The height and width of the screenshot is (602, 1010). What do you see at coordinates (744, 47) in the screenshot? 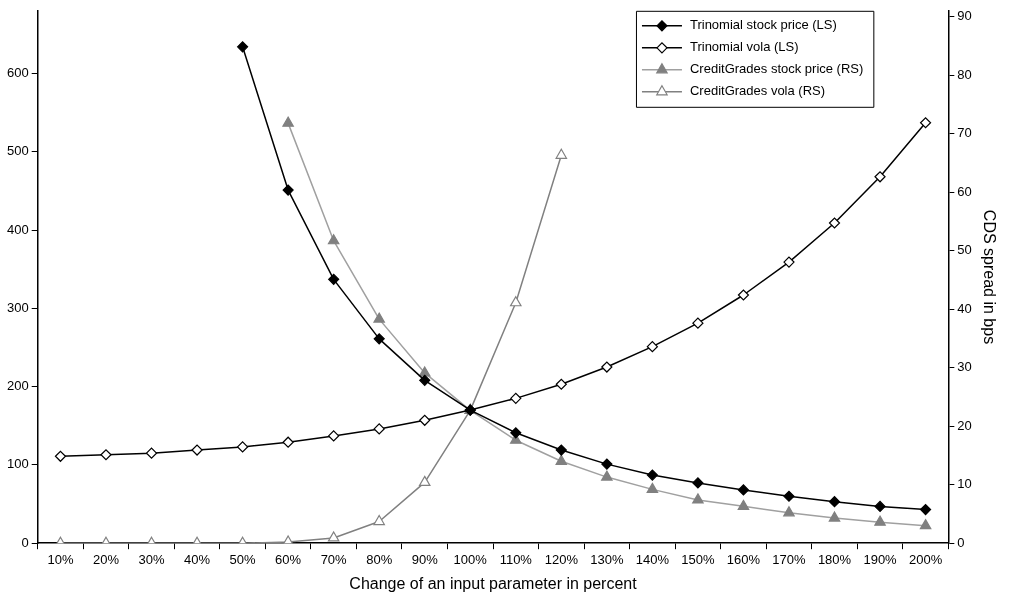
I see `legend-label: Trinomial vola (LS)` at bounding box center [744, 47].